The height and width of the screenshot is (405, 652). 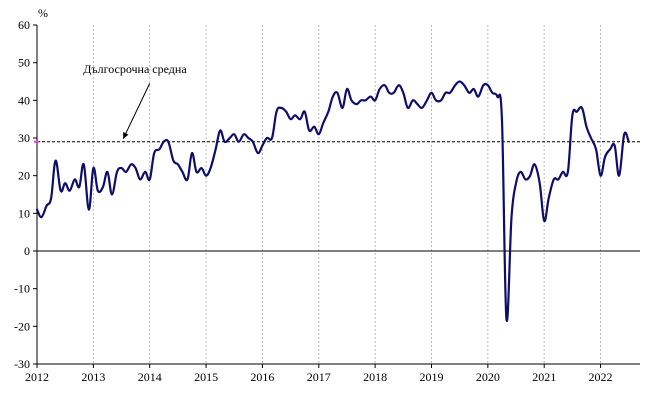 What do you see at coordinates (150, 377) in the screenshot?
I see `x-tick-label: 2014` at bounding box center [150, 377].